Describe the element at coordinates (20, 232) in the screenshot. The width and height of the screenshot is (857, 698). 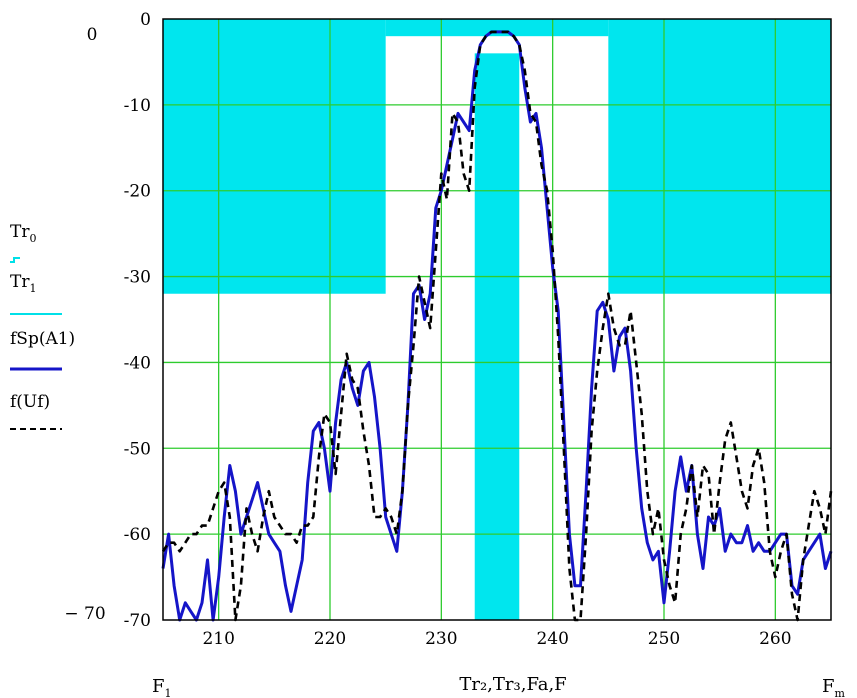
I see `legend-tr0-base: Tr` at that location.